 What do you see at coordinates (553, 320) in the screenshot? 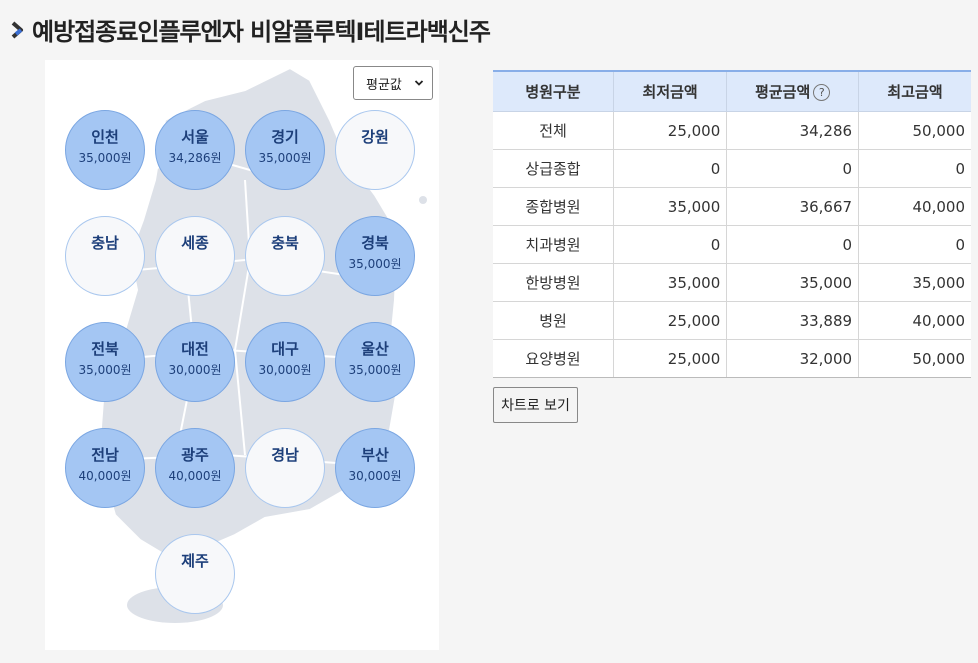
I see `hospital-type-cell: 병원` at bounding box center [553, 320].